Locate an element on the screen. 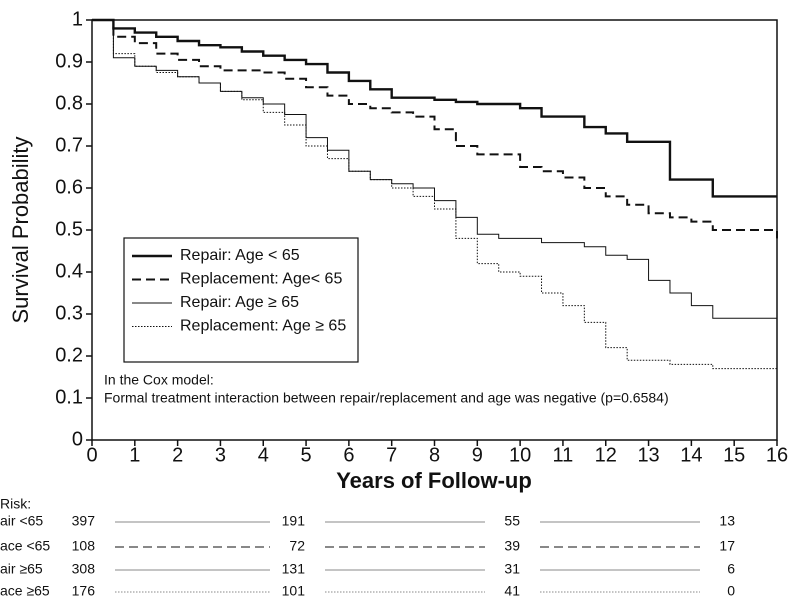  risk-count: 101 is located at coordinates (294, 591).